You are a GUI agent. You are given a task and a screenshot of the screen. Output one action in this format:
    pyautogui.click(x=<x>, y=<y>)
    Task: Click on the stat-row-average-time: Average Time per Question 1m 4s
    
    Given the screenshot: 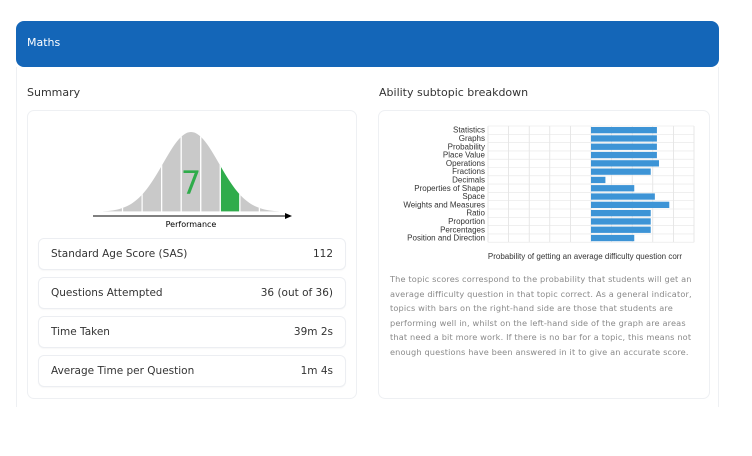 What is the action you would take?
    pyautogui.click(x=192, y=371)
    